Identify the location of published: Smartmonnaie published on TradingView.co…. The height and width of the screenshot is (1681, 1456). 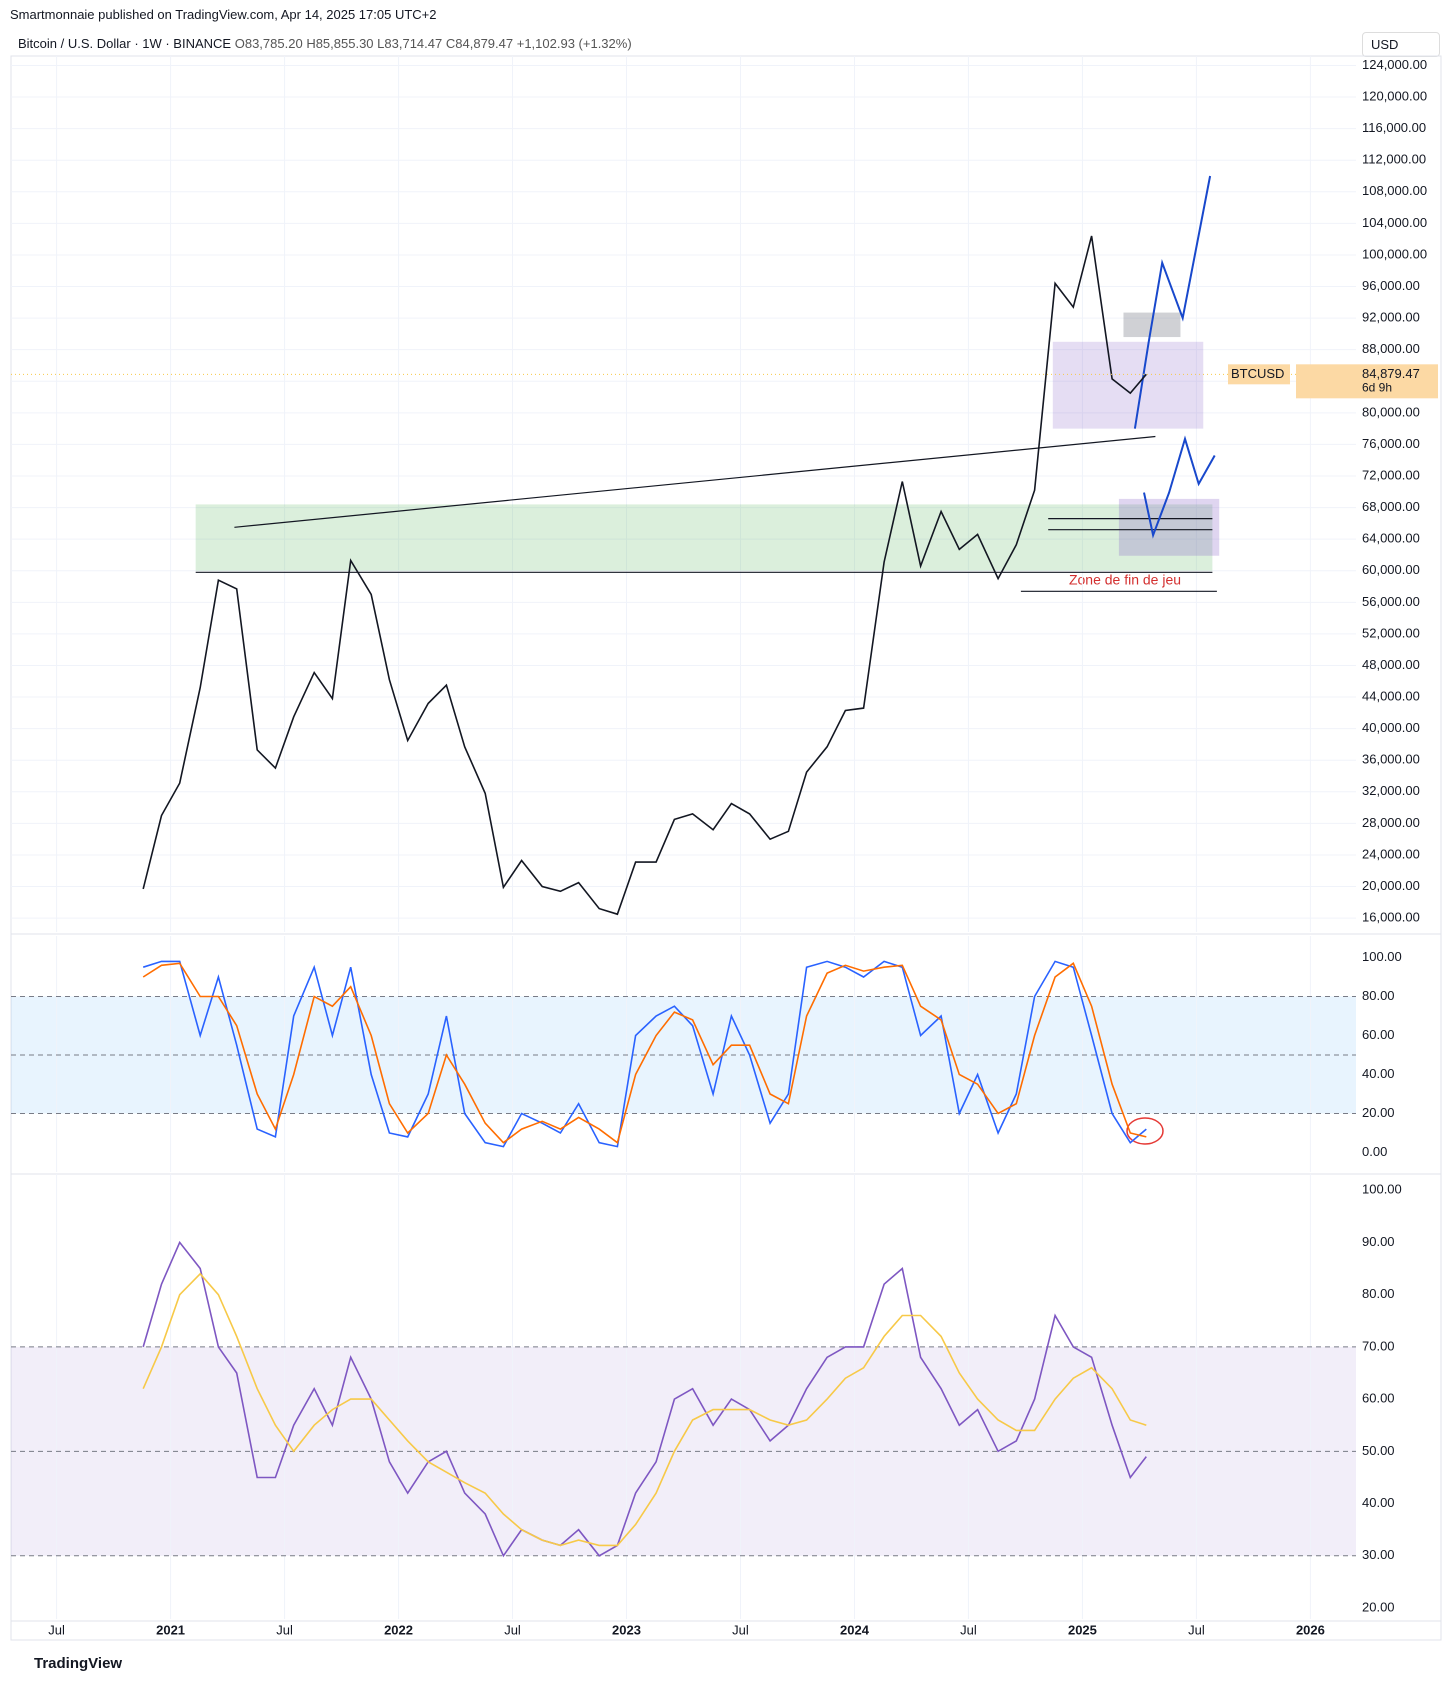
(223, 14).